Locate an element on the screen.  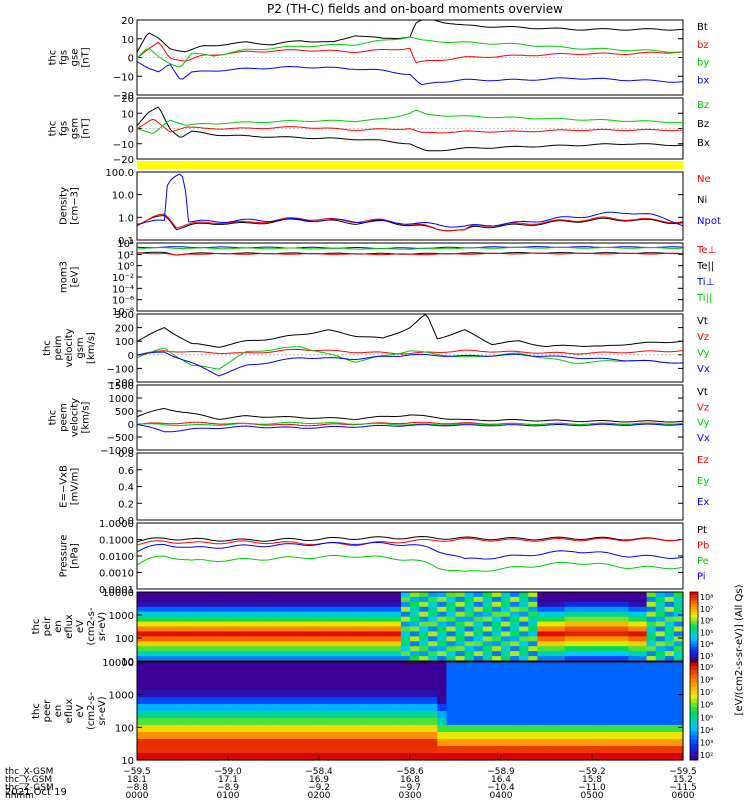
series-fgs-gse-Bt is located at coordinates (410, 36).